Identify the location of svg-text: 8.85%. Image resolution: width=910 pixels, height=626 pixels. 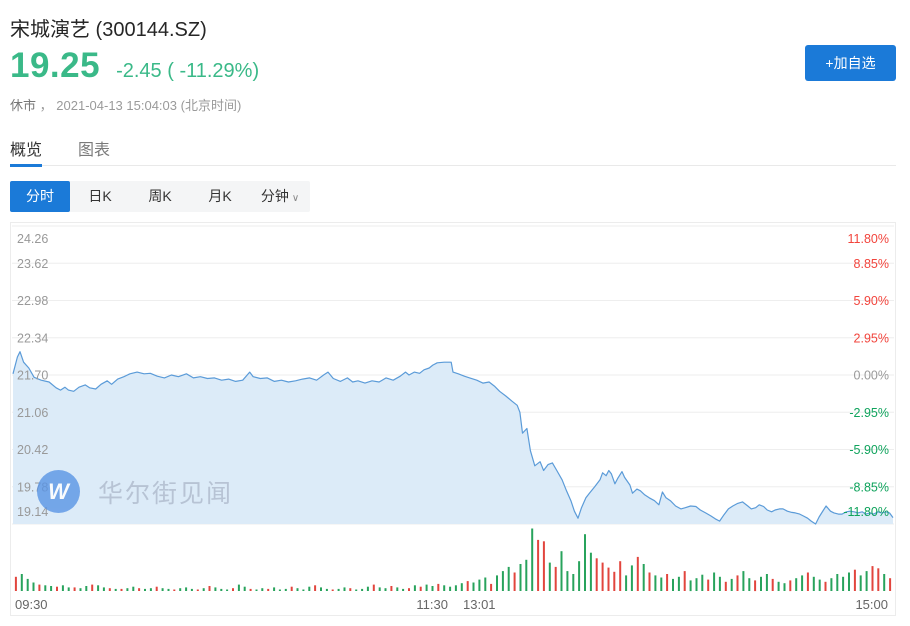
(871, 264).